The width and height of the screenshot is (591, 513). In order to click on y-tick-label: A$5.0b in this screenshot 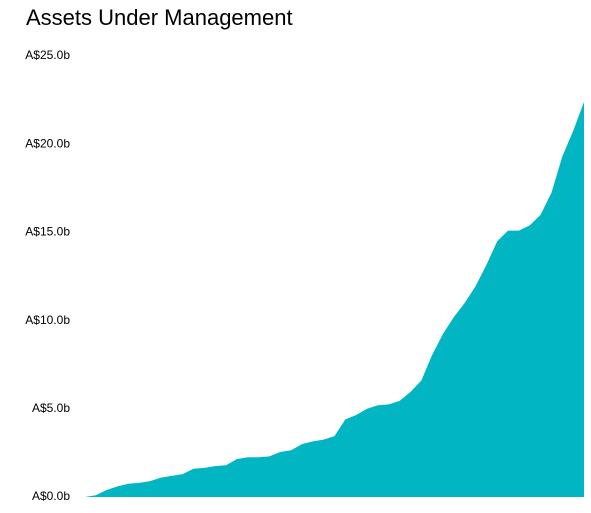, I will do `click(51, 408)`.